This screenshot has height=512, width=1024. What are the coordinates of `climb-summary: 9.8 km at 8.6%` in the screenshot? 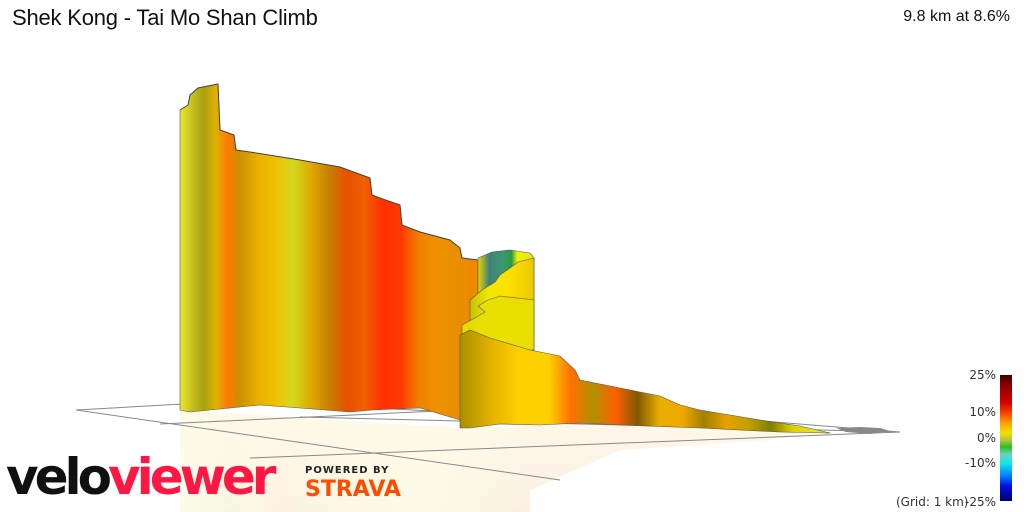 It's located at (956, 16).